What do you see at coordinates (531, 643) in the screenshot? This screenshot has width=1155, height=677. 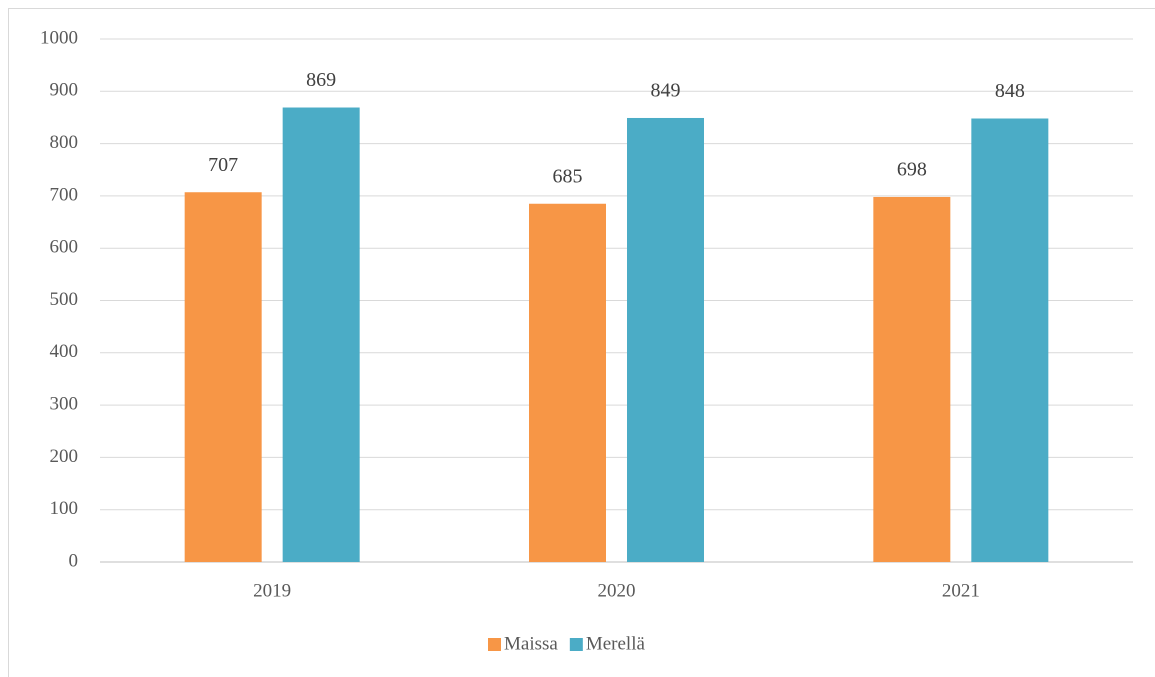 I see `legend-label: Maissa` at bounding box center [531, 643].